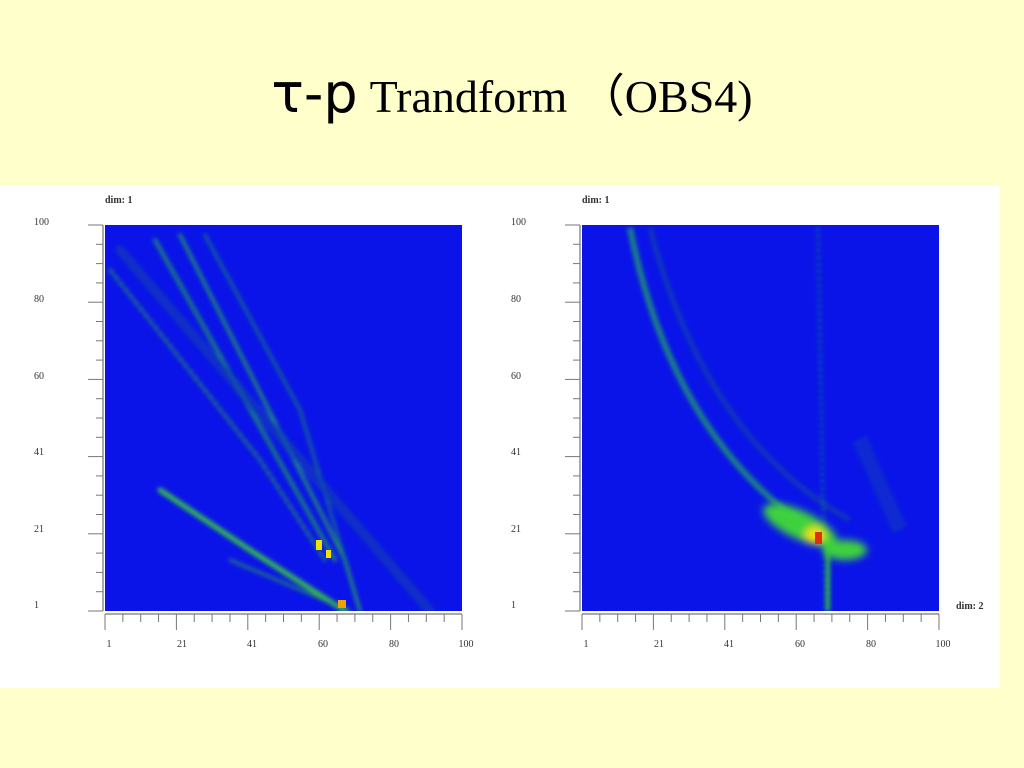 The width and height of the screenshot is (1024, 768). Describe the element at coordinates (561, 96) in the screenshot. I see `title-text: Trandform （OBS4)` at that location.